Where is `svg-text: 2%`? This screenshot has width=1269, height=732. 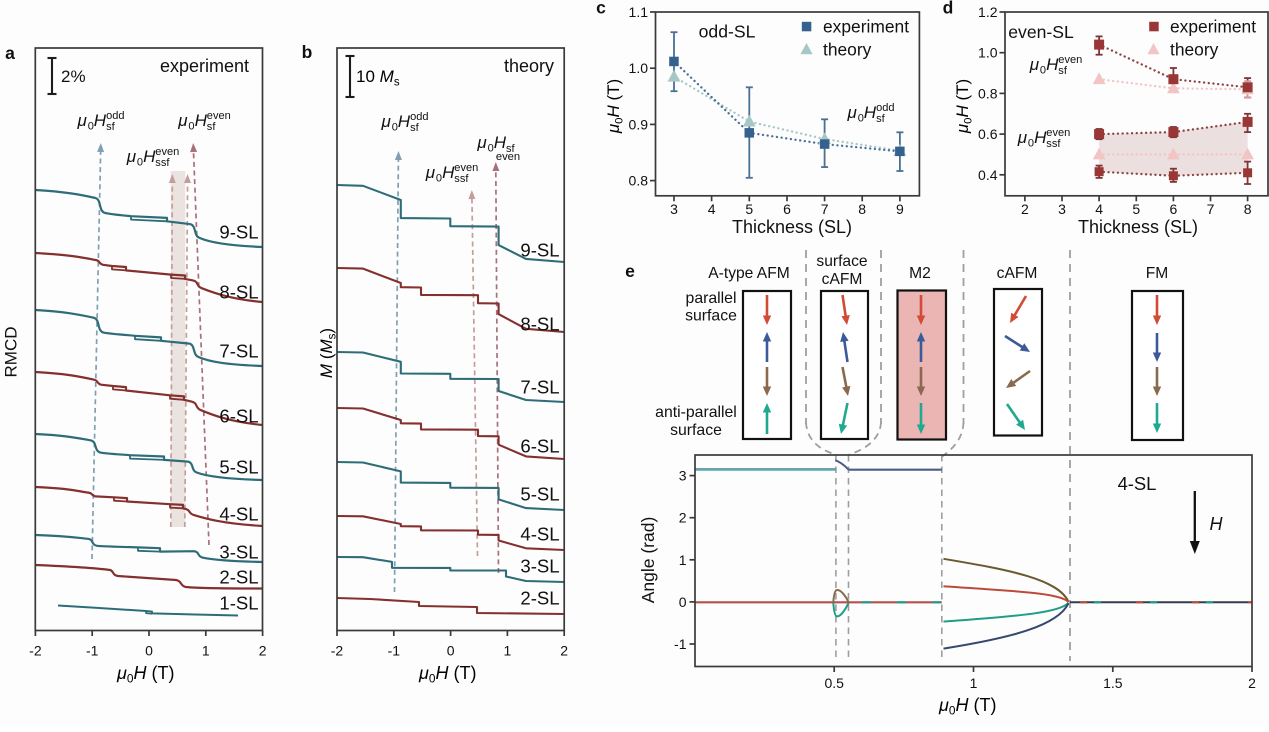
svg-text: 2% is located at coordinates (73, 76).